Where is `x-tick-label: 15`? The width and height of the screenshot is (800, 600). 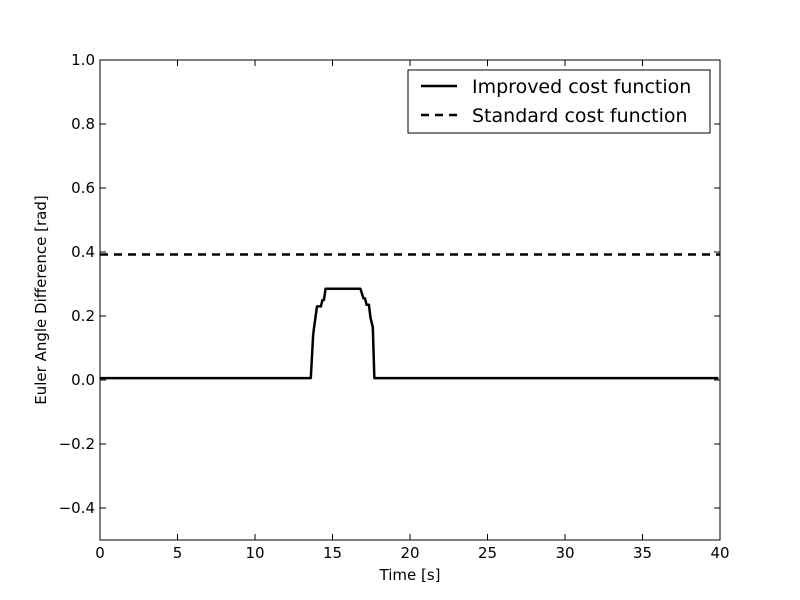 x-tick-label: 15 is located at coordinates (332, 553).